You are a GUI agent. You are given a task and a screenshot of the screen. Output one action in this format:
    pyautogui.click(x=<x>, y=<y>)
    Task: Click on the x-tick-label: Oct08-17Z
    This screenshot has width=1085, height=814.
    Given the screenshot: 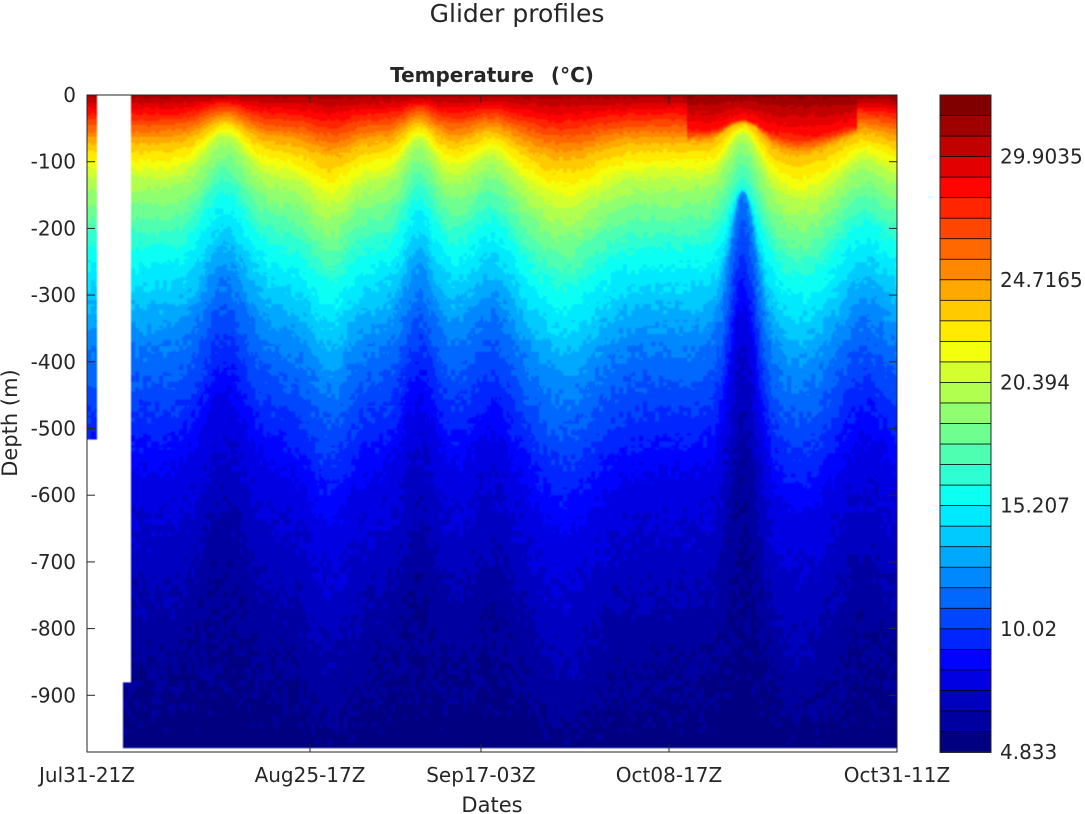 What is the action you would take?
    pyautogui.click(x=669, y=775)
    